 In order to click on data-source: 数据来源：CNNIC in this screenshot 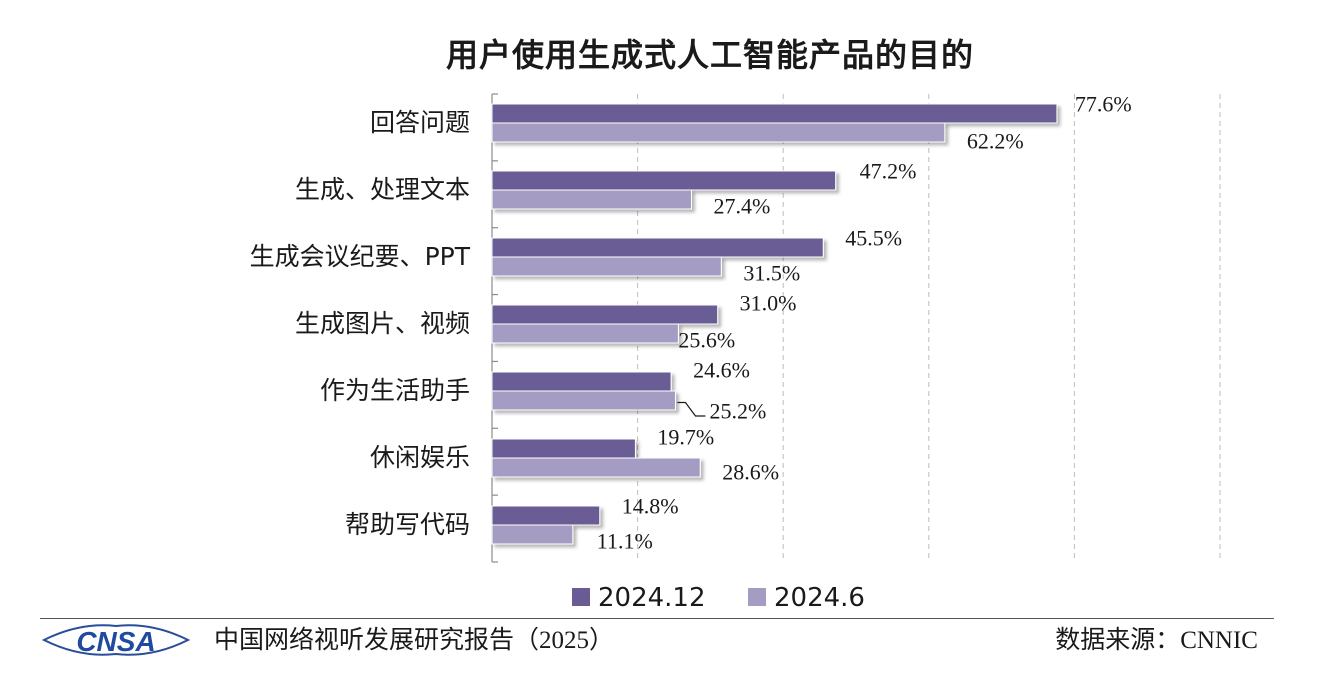, I will do `click(1156, 638)`.